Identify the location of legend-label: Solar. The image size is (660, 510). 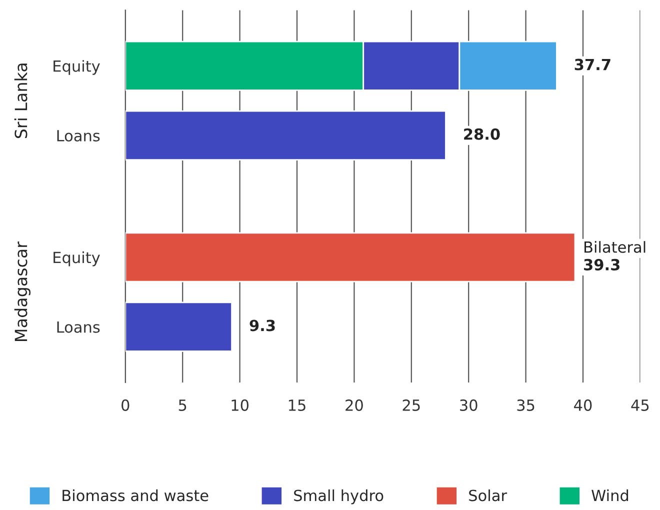
(488, 495).